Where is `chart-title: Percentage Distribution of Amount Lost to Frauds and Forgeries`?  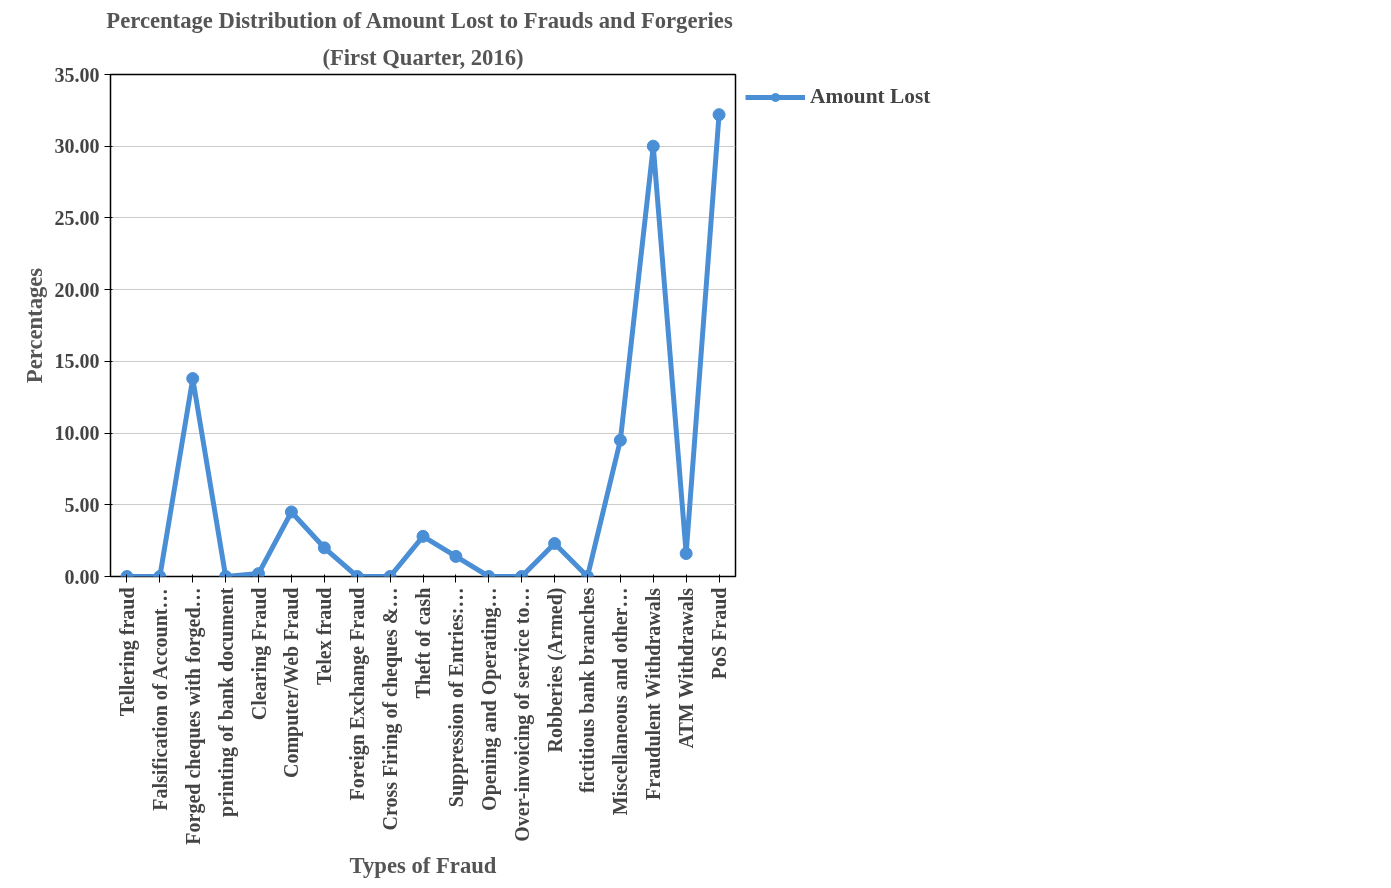
chart-title: Percentage Distribution of Amount Lost to Frauds and Forgeries is located at coordinates (419, 20).